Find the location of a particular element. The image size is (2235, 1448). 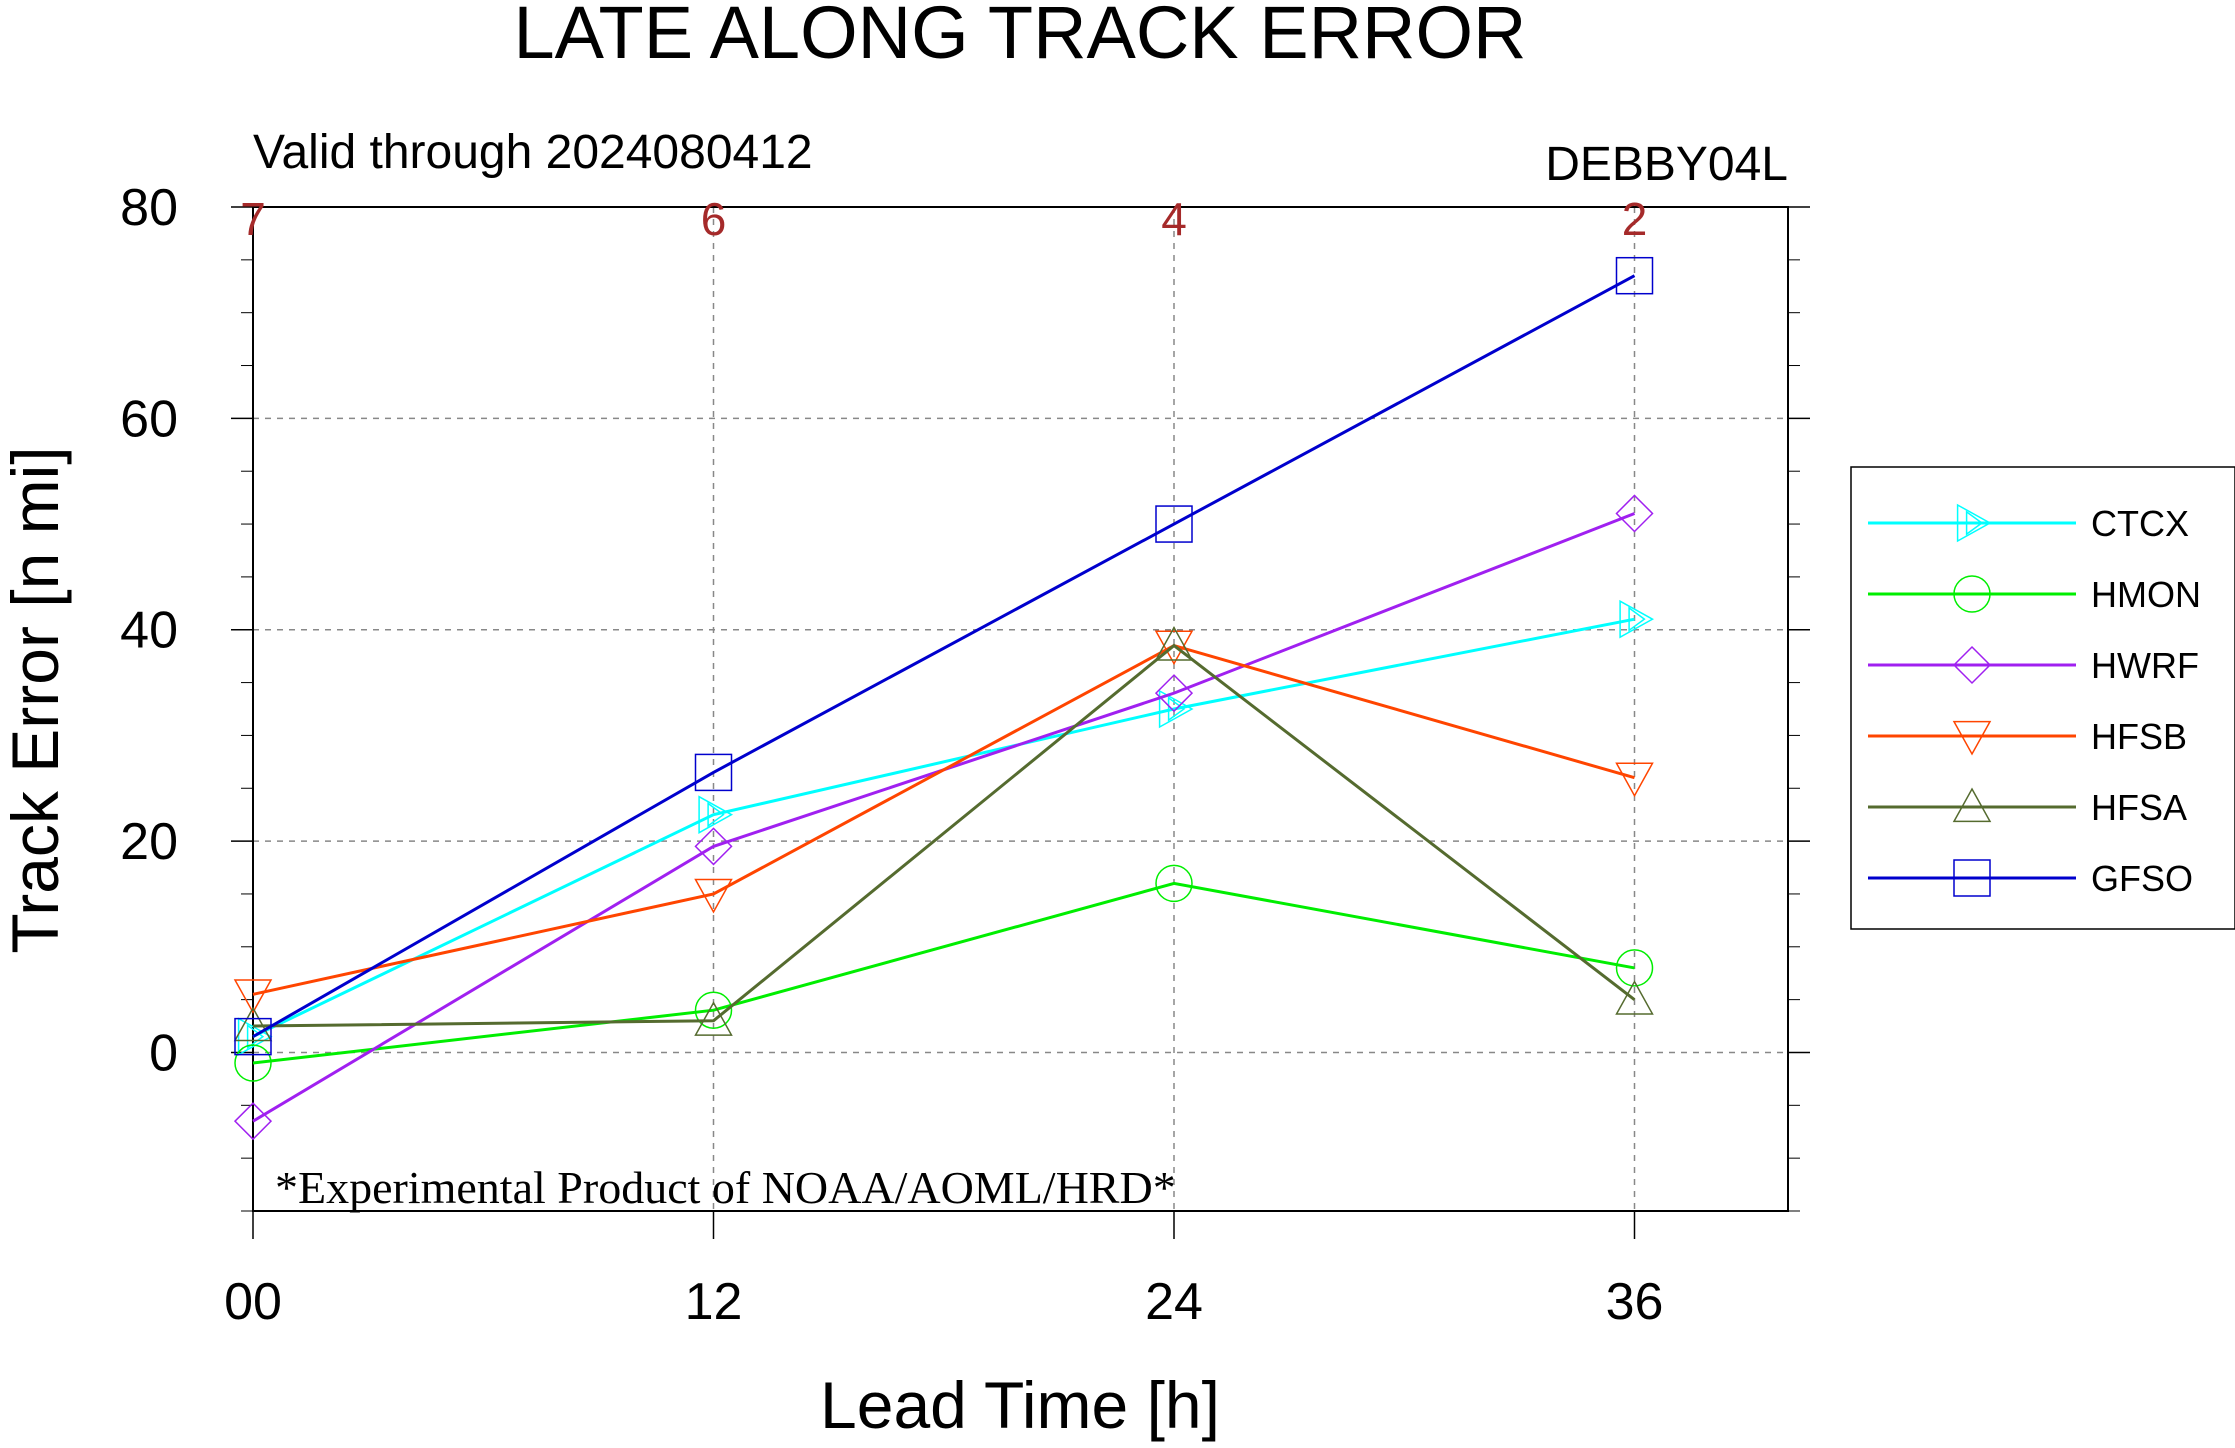

series-line-hmon is located at coordinates (943, 973).